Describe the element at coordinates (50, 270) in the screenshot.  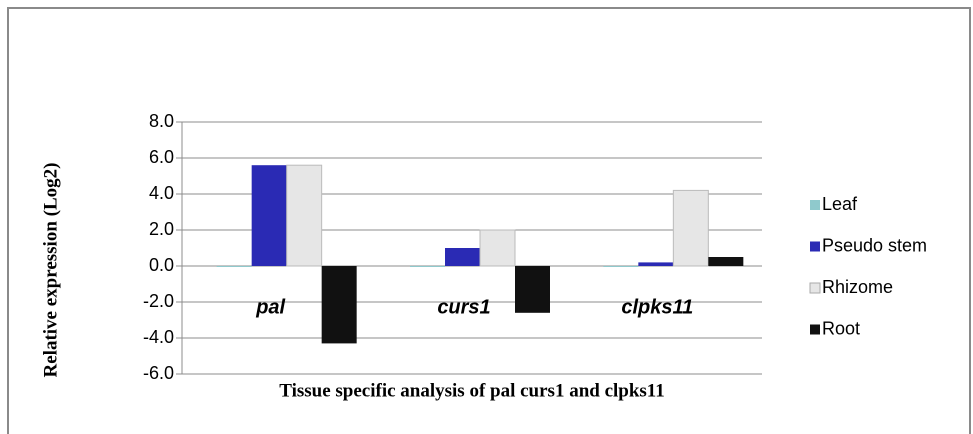
I see `y-axis-label: Relative expression (Log2)` at that location.